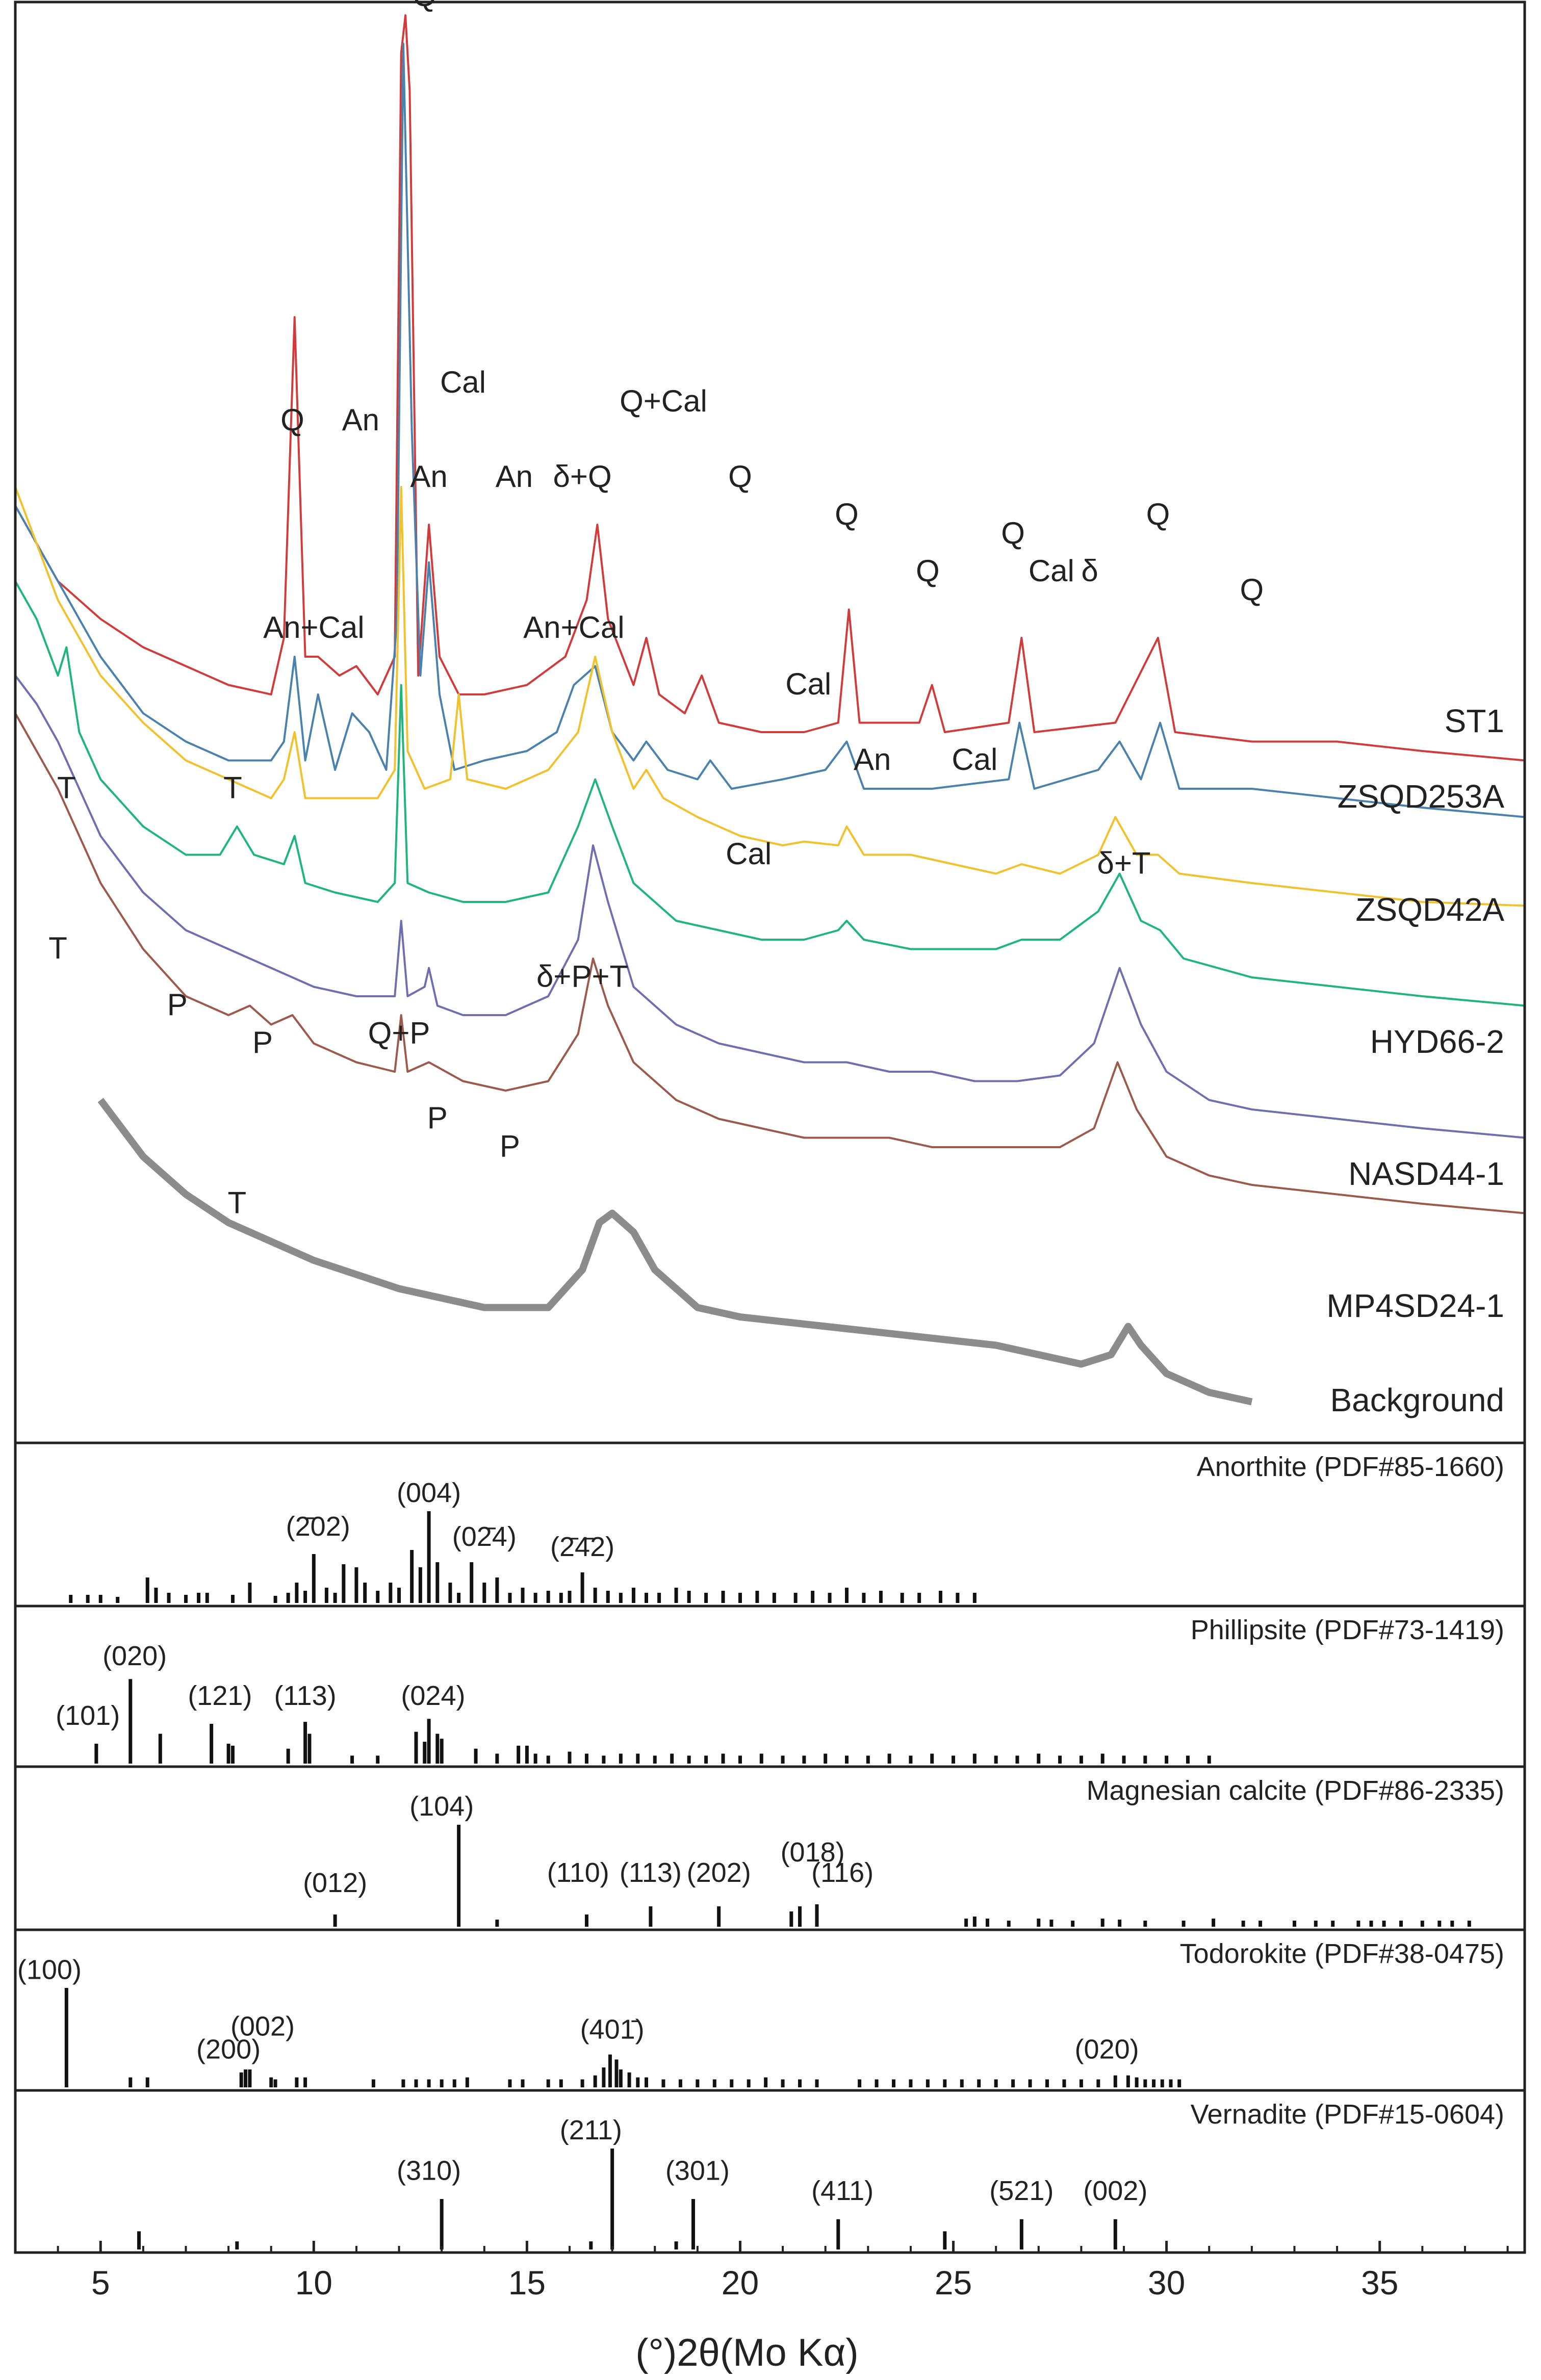 Image resolution: width=1541 pixels, height=2380 pixels. Describe the element at coordinates (1166, 2282) in the screenshot. I see `x-axis-tick-label: 30` at that location.